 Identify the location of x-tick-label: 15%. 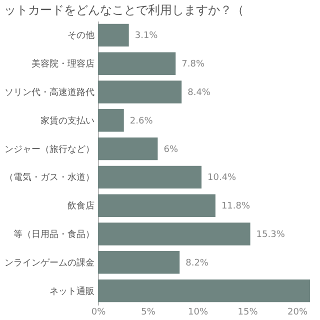
(248, 313).